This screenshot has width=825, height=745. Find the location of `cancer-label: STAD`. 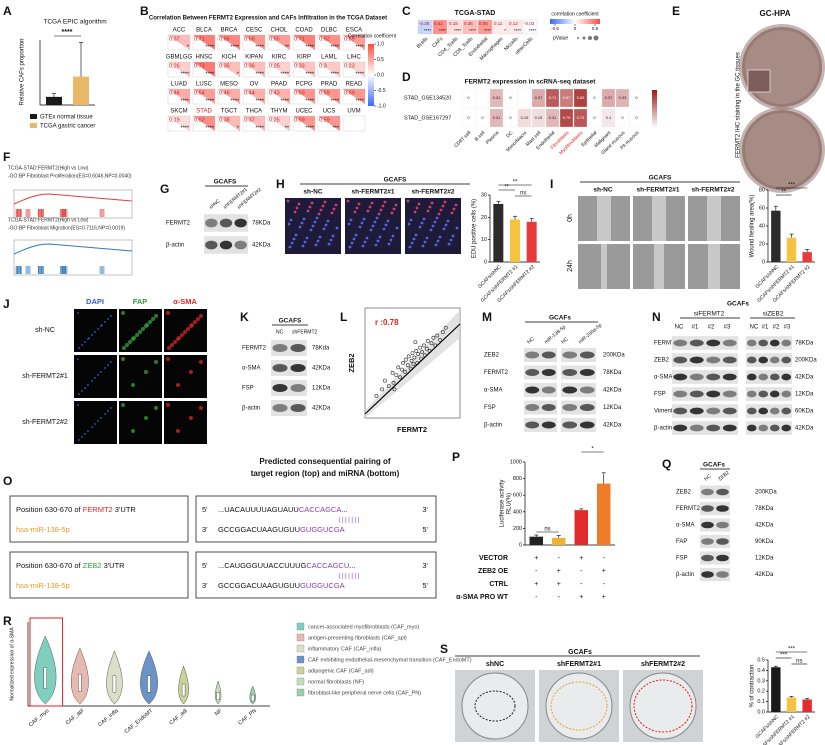

cancer-label: STAD is located at coordinates (204, 112).